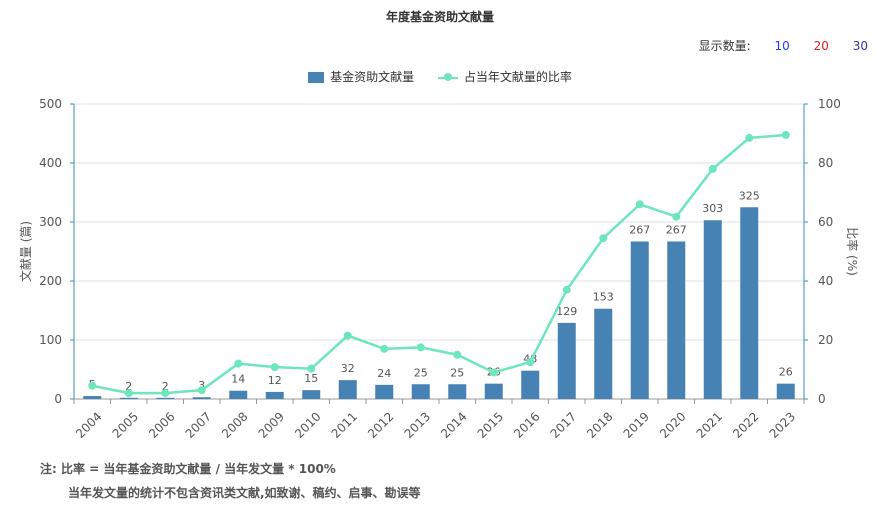  What do you see at coordinates (447, 77) in the screenshot?
I see `legend-line-swatch` at bounding box center [447, 77].